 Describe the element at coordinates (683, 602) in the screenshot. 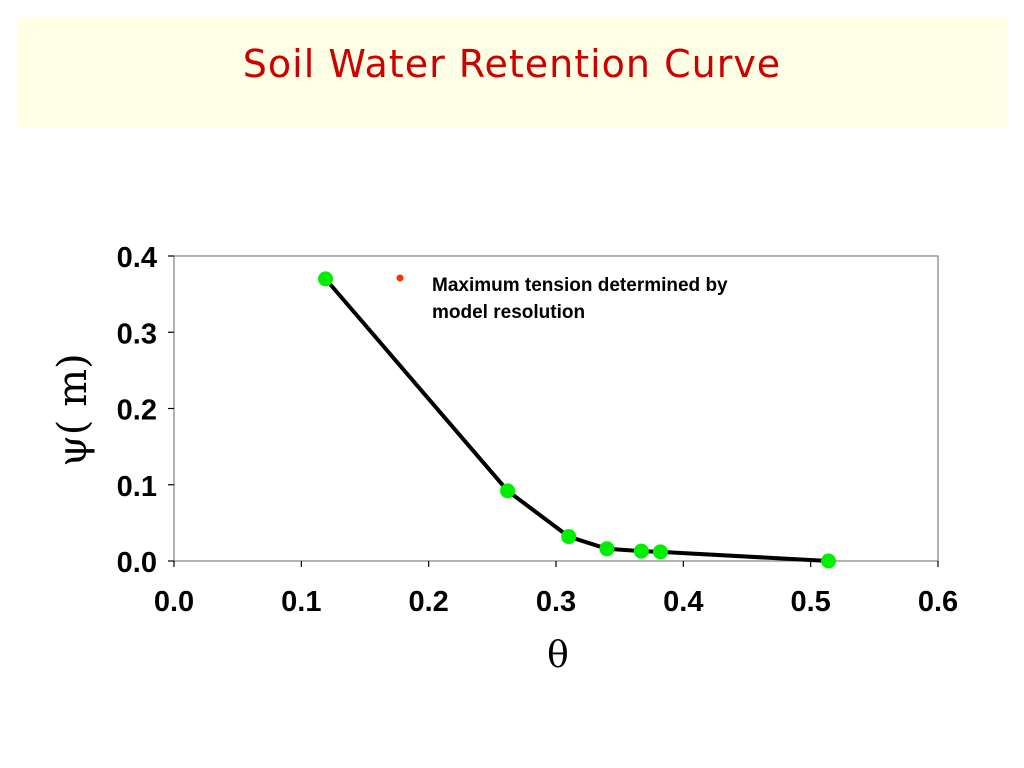

I see `x-tick-label: 0.4` at that location.